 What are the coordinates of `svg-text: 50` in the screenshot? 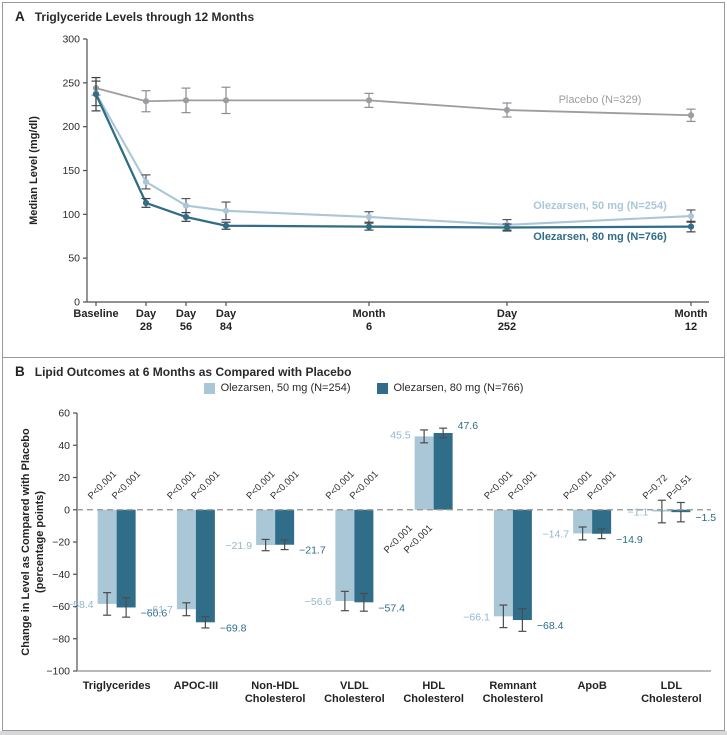 It's located at (74, 259).